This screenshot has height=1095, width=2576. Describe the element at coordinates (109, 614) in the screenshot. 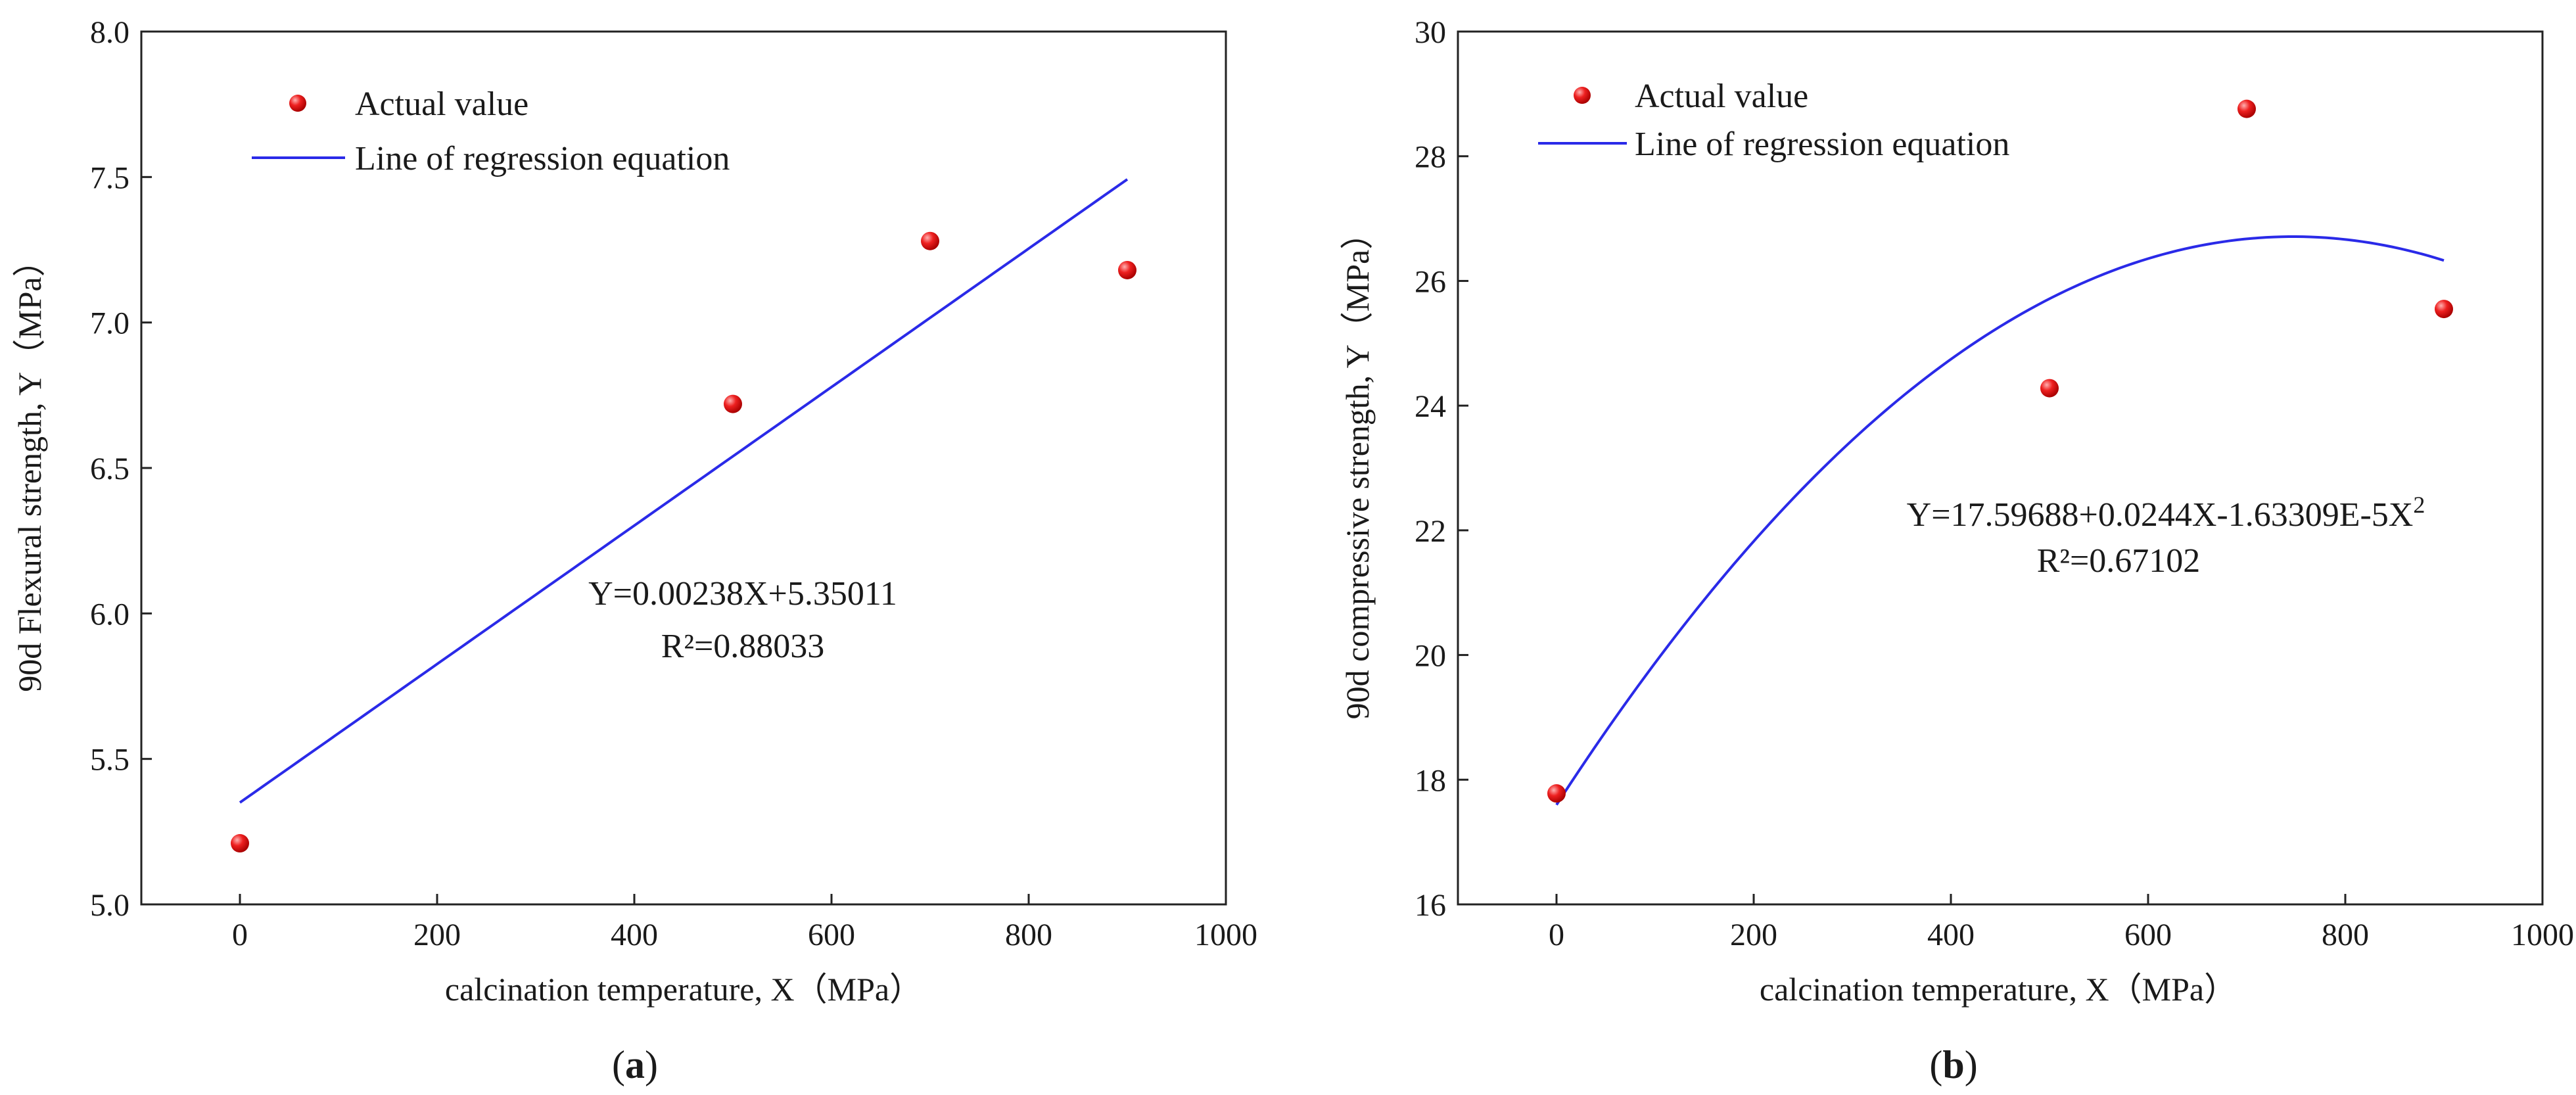

I see `y-tick-label: 6.0` at that location.